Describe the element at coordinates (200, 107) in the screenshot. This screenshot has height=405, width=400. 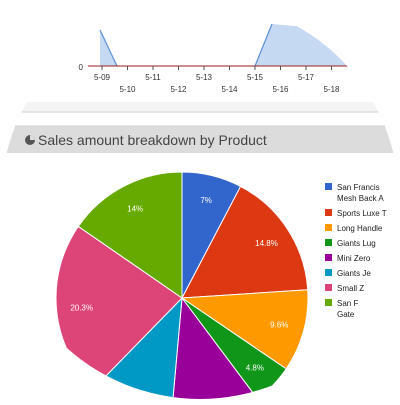
I see `panel-divider` at that location.